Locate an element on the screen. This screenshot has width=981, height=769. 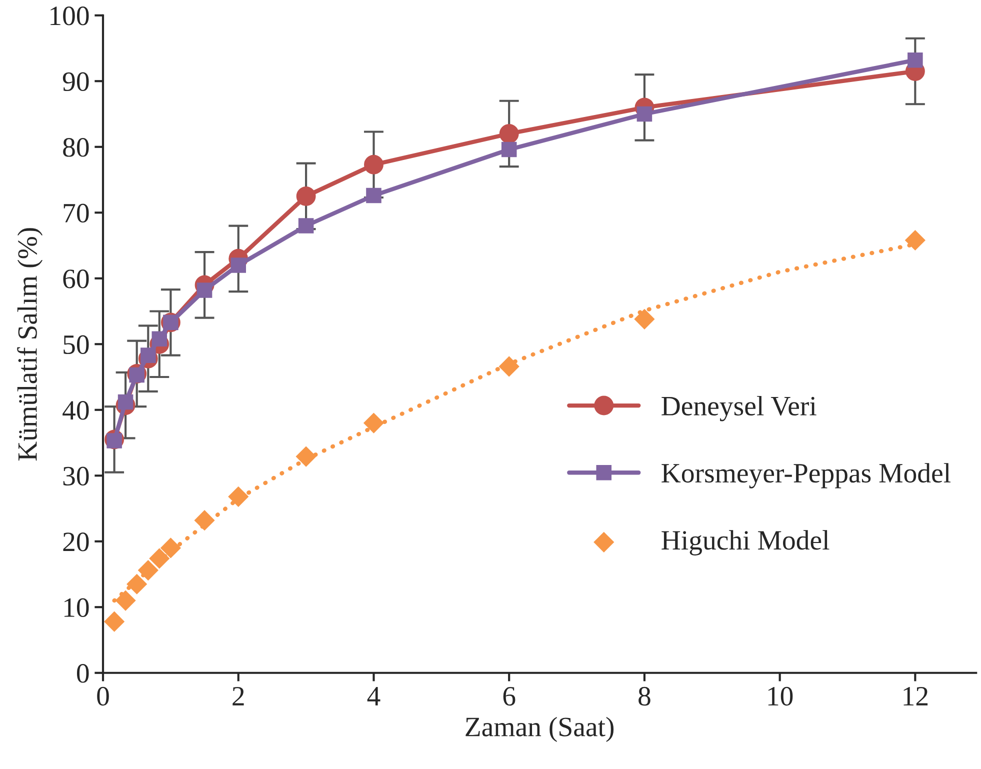
y-tick-label: 90 is located at coordinates (75, 82).